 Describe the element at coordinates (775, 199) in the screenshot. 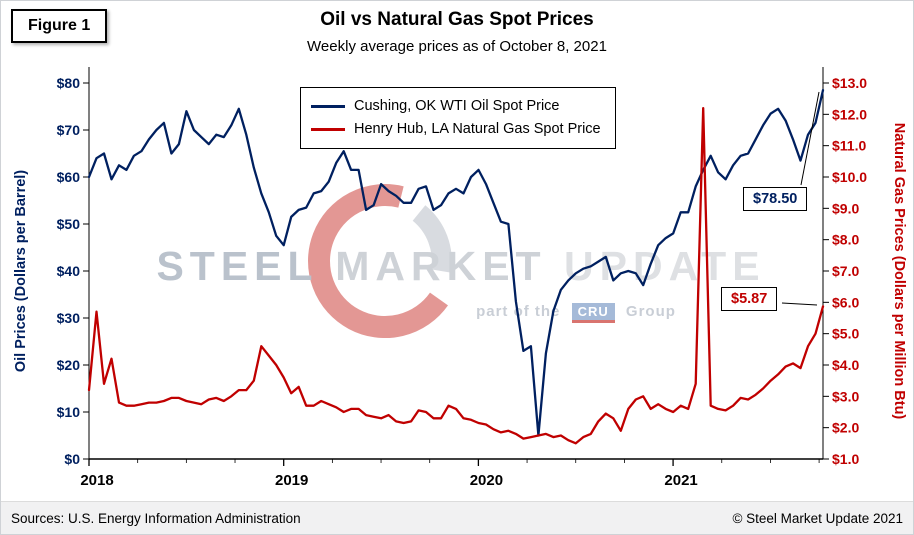

I see `oil-price-callout: $78.50` at that location.